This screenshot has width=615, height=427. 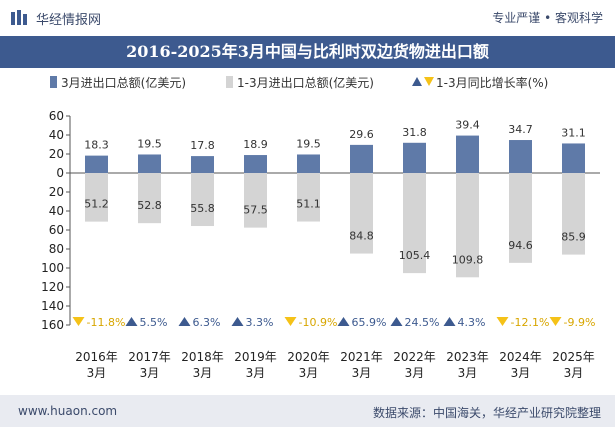 What do you see at coordinates (68, 411) in the screenshot?
I see `site-url: www.huaon.com` at bounding box center [68, 411].